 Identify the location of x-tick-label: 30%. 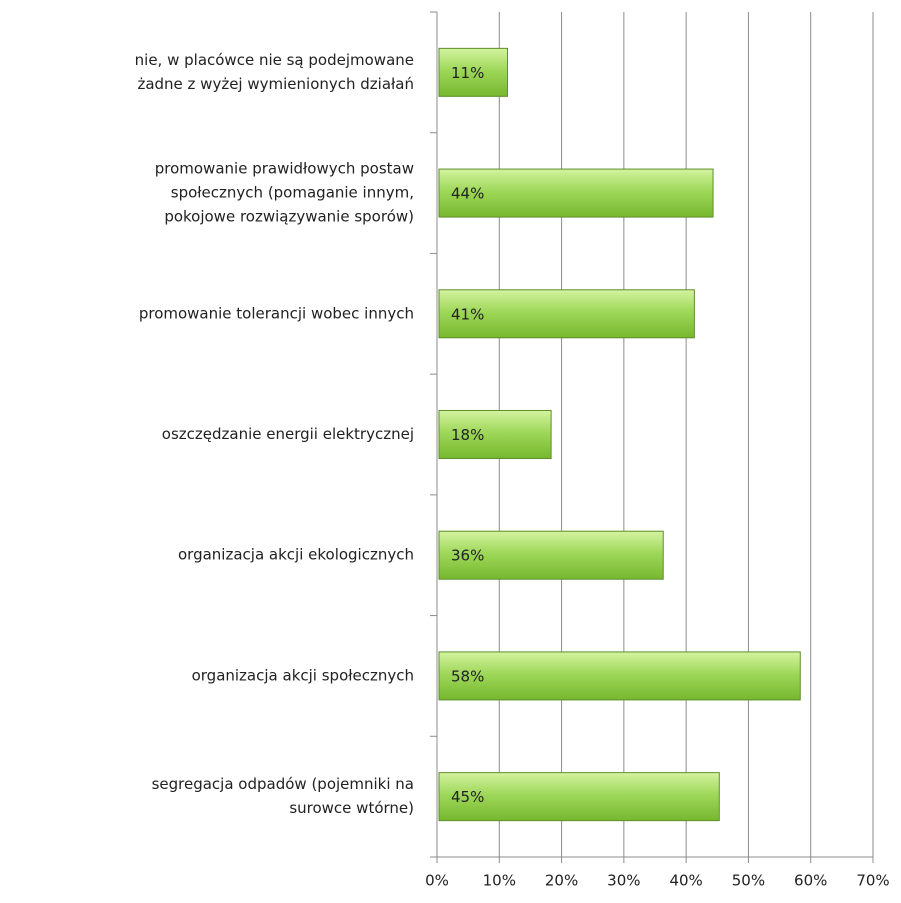
(623, 881).